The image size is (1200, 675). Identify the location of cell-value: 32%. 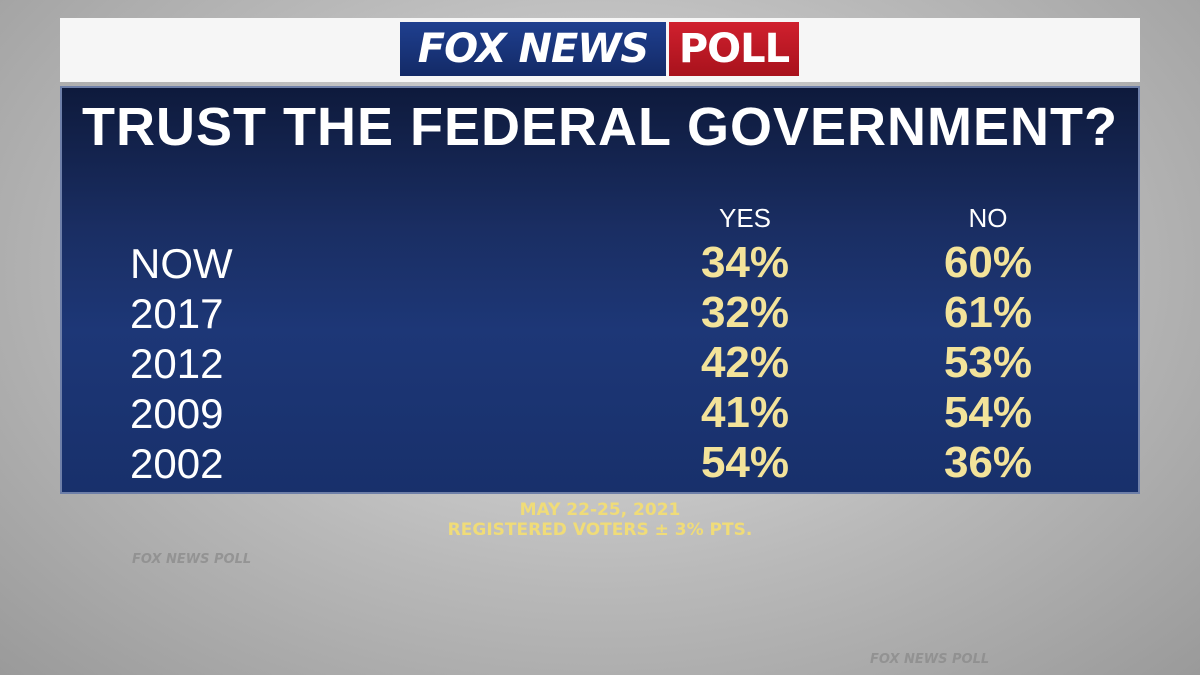
(745, 312).